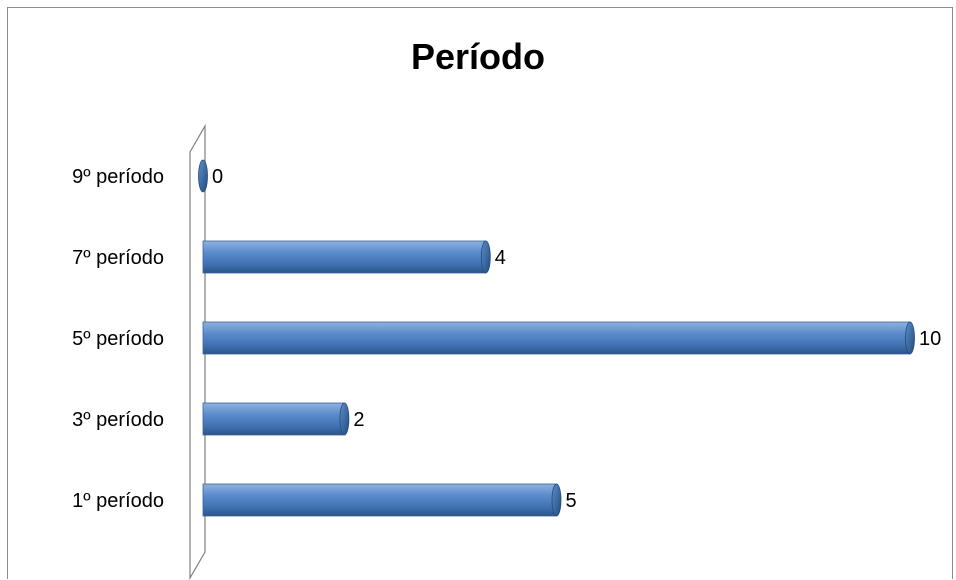 This screenshot has width=956, height=580. Describe the element at coordinates (118, 177) in the screenshot. I see `category-label: 9º período` at that location.